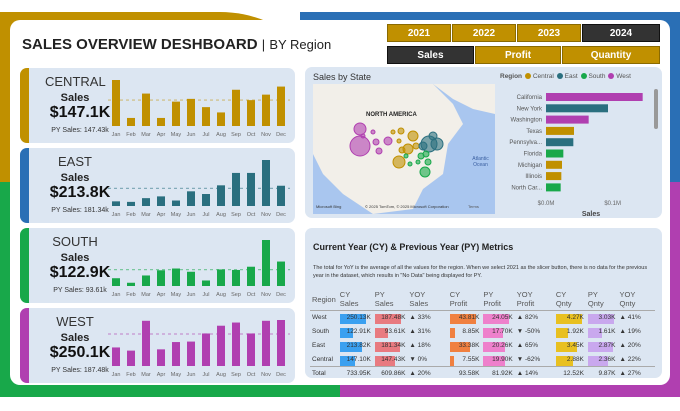 The image size is (680, 411). I want to click on metric-button-sales: Sales, so click(430, 55).